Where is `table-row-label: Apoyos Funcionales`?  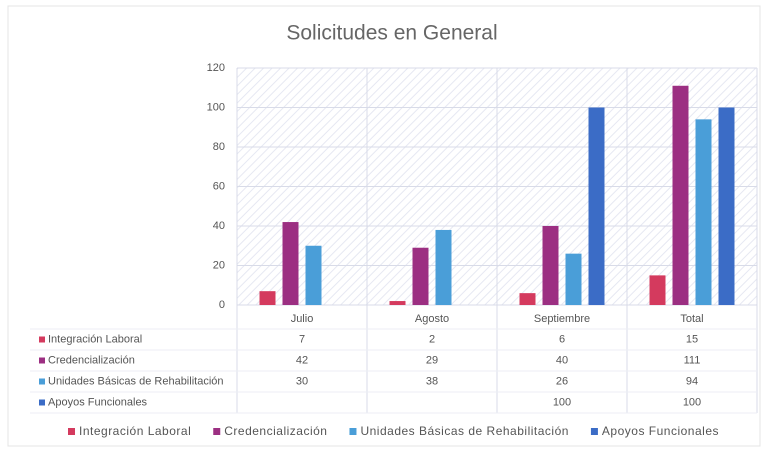 table-row-label: Apoyos Funcionales is located at coordinates (98, 402).